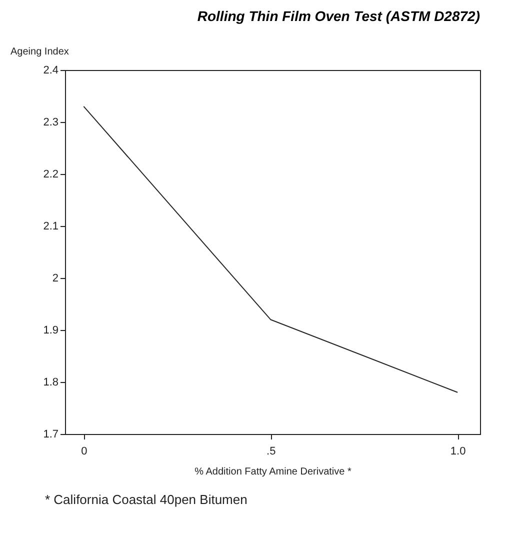  Describe the element at coordinates (458, 452) in the screenshot. I see `x-tick-label: 1.0` at that location.